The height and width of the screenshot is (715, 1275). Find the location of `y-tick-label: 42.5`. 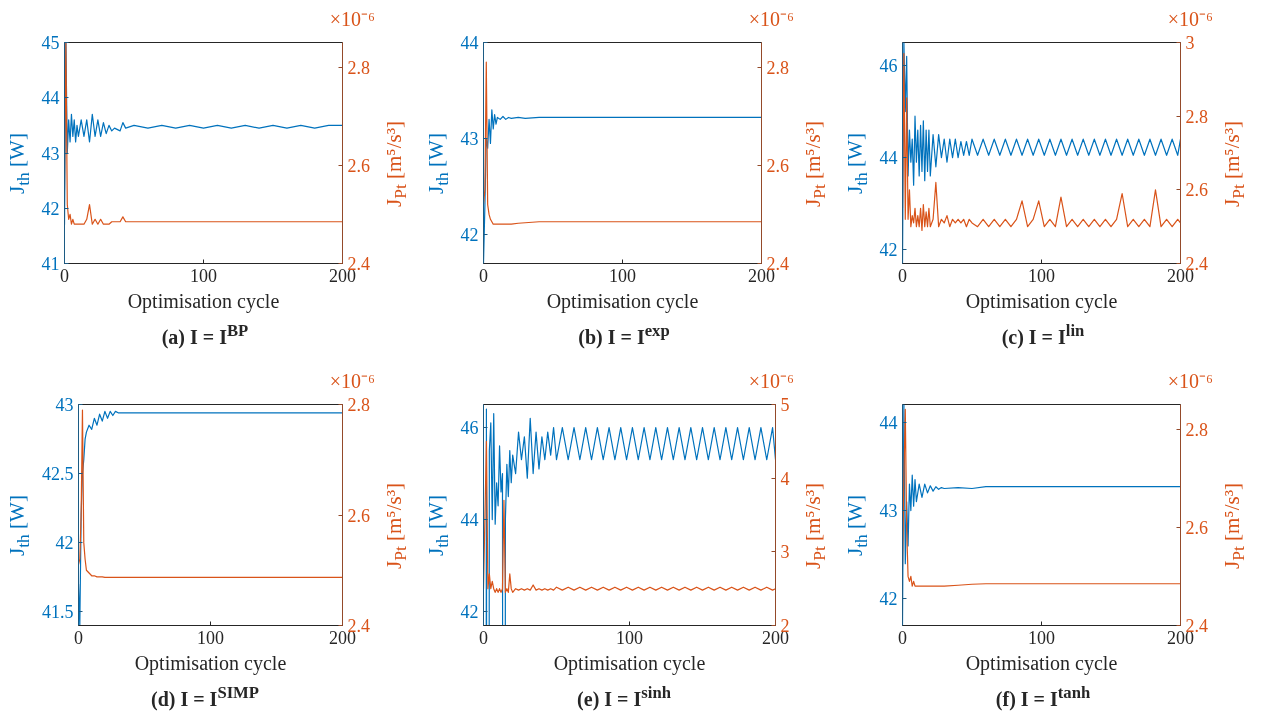

y-tick-label: 42.5 is located at coordinates (58, 474).